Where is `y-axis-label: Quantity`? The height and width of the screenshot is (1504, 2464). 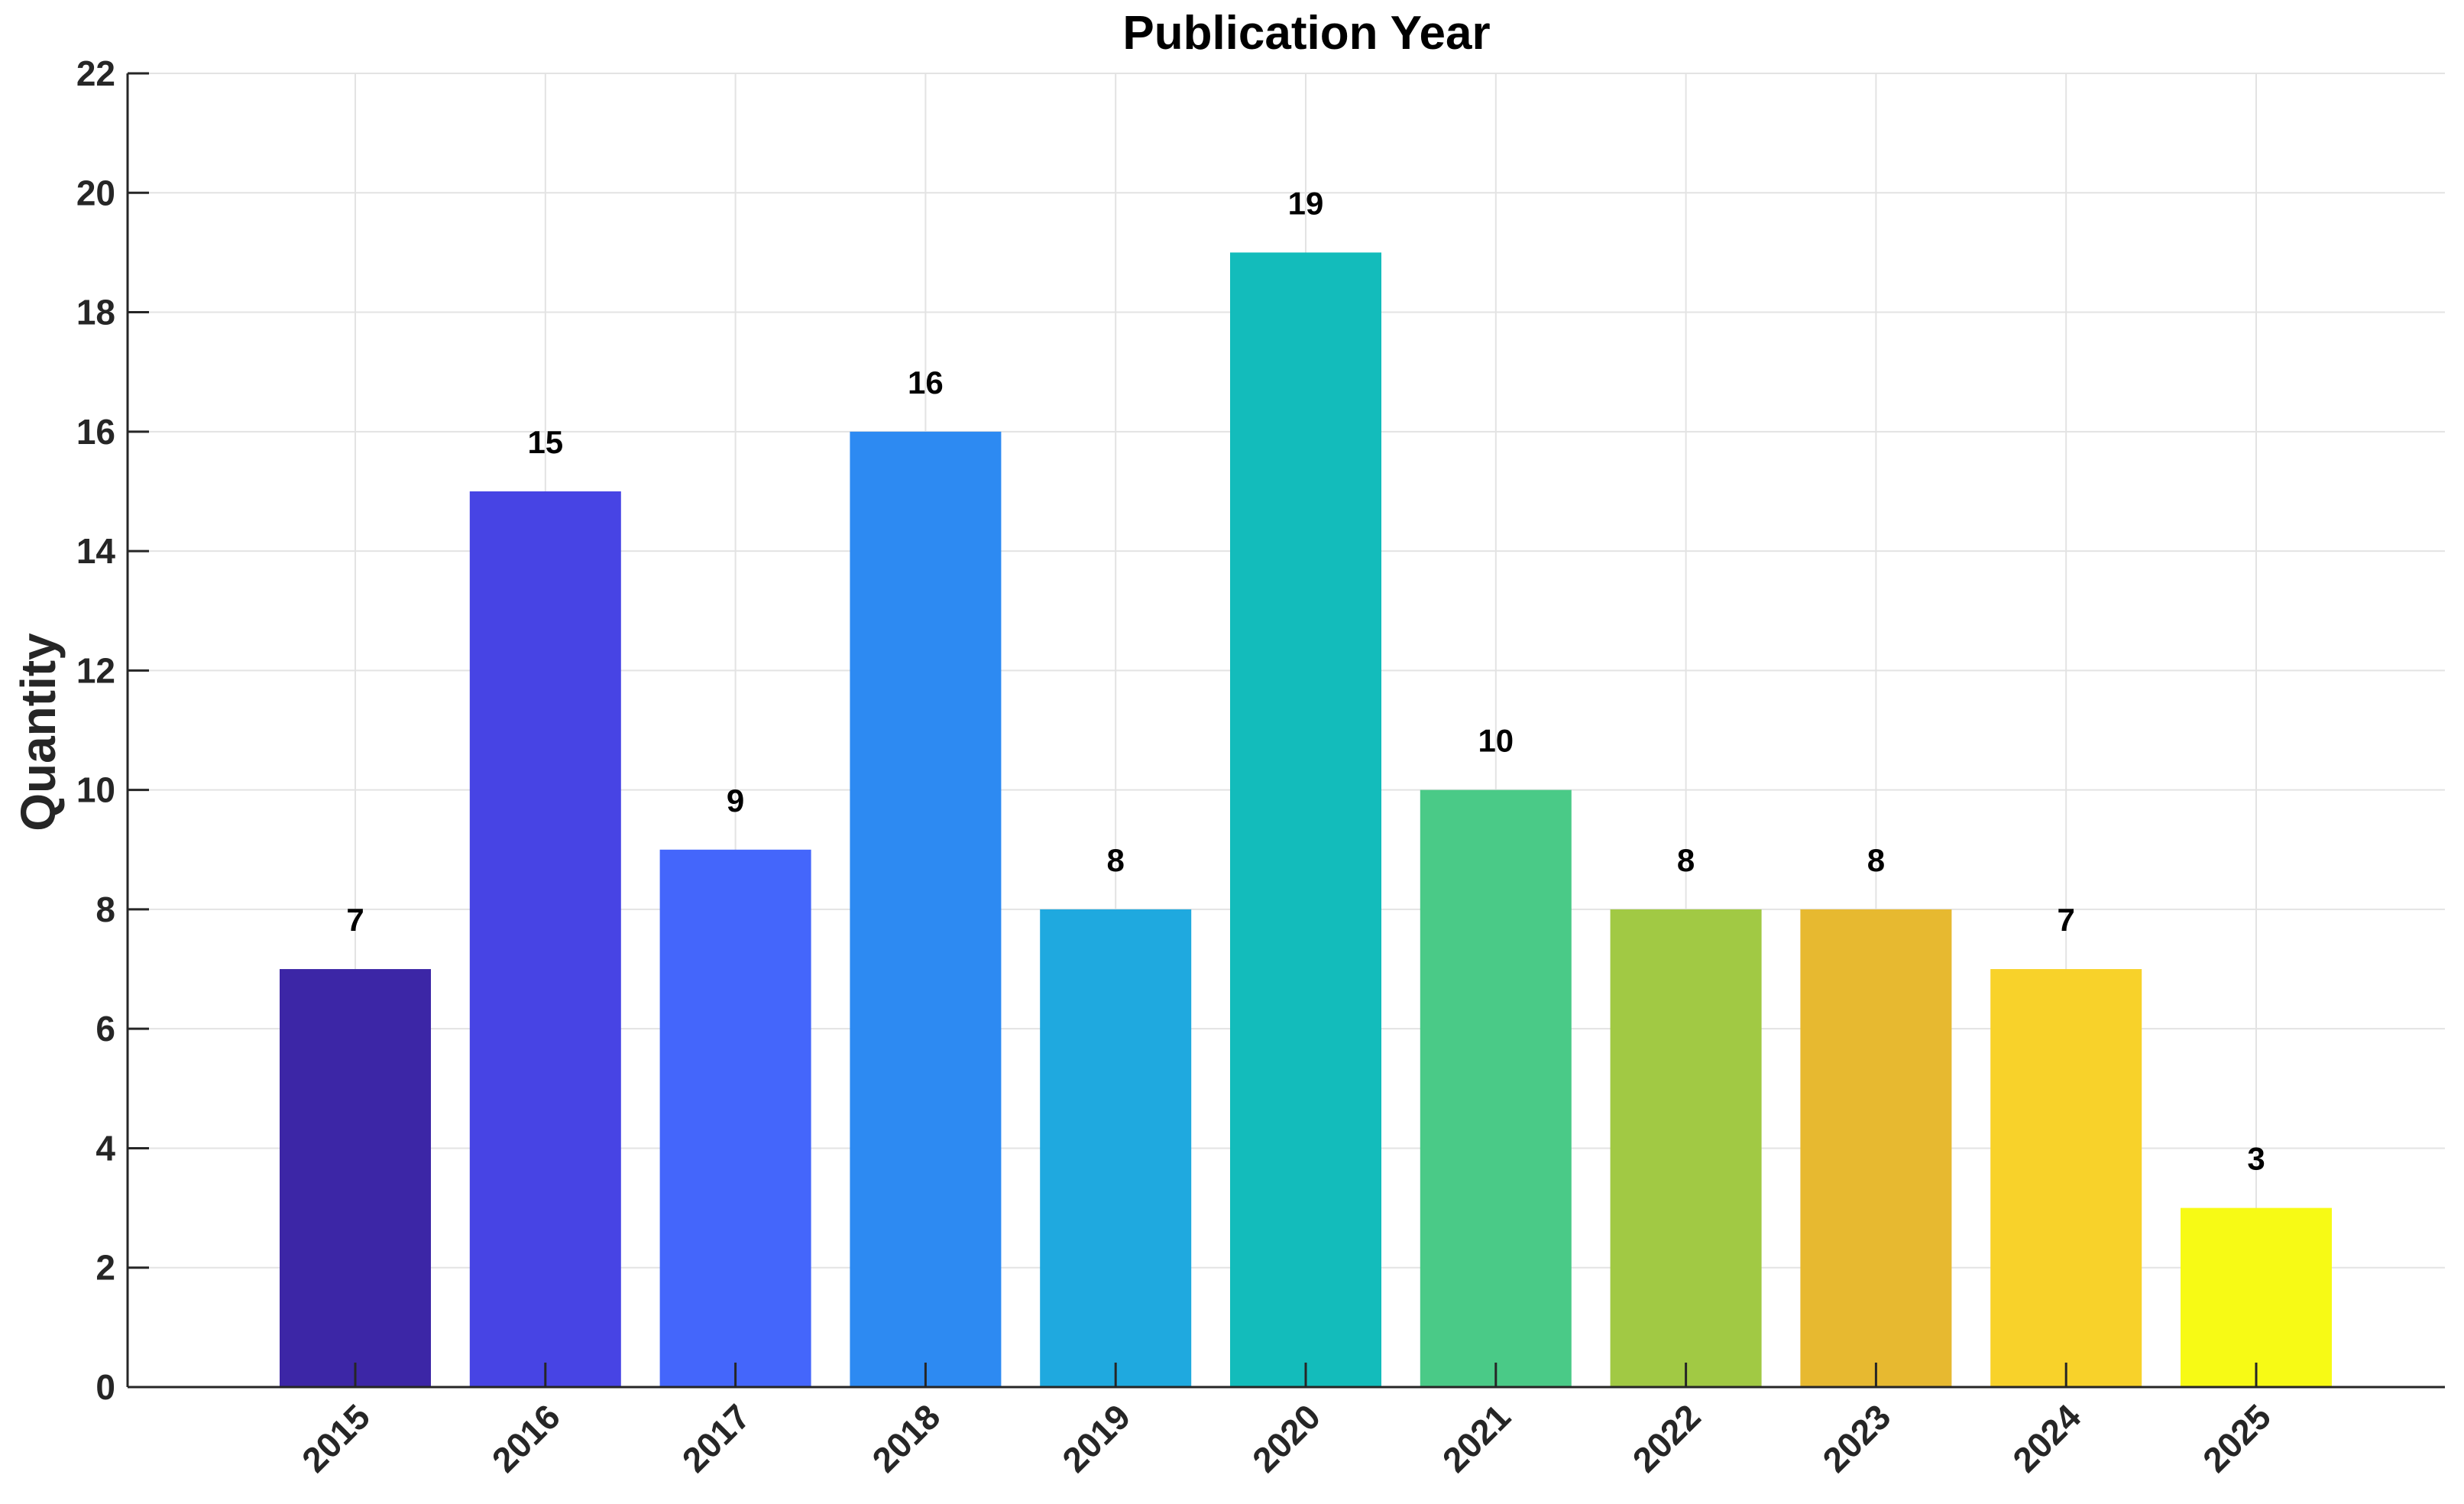
y-axis-label: Quantity is located at coordinates (38, 732).